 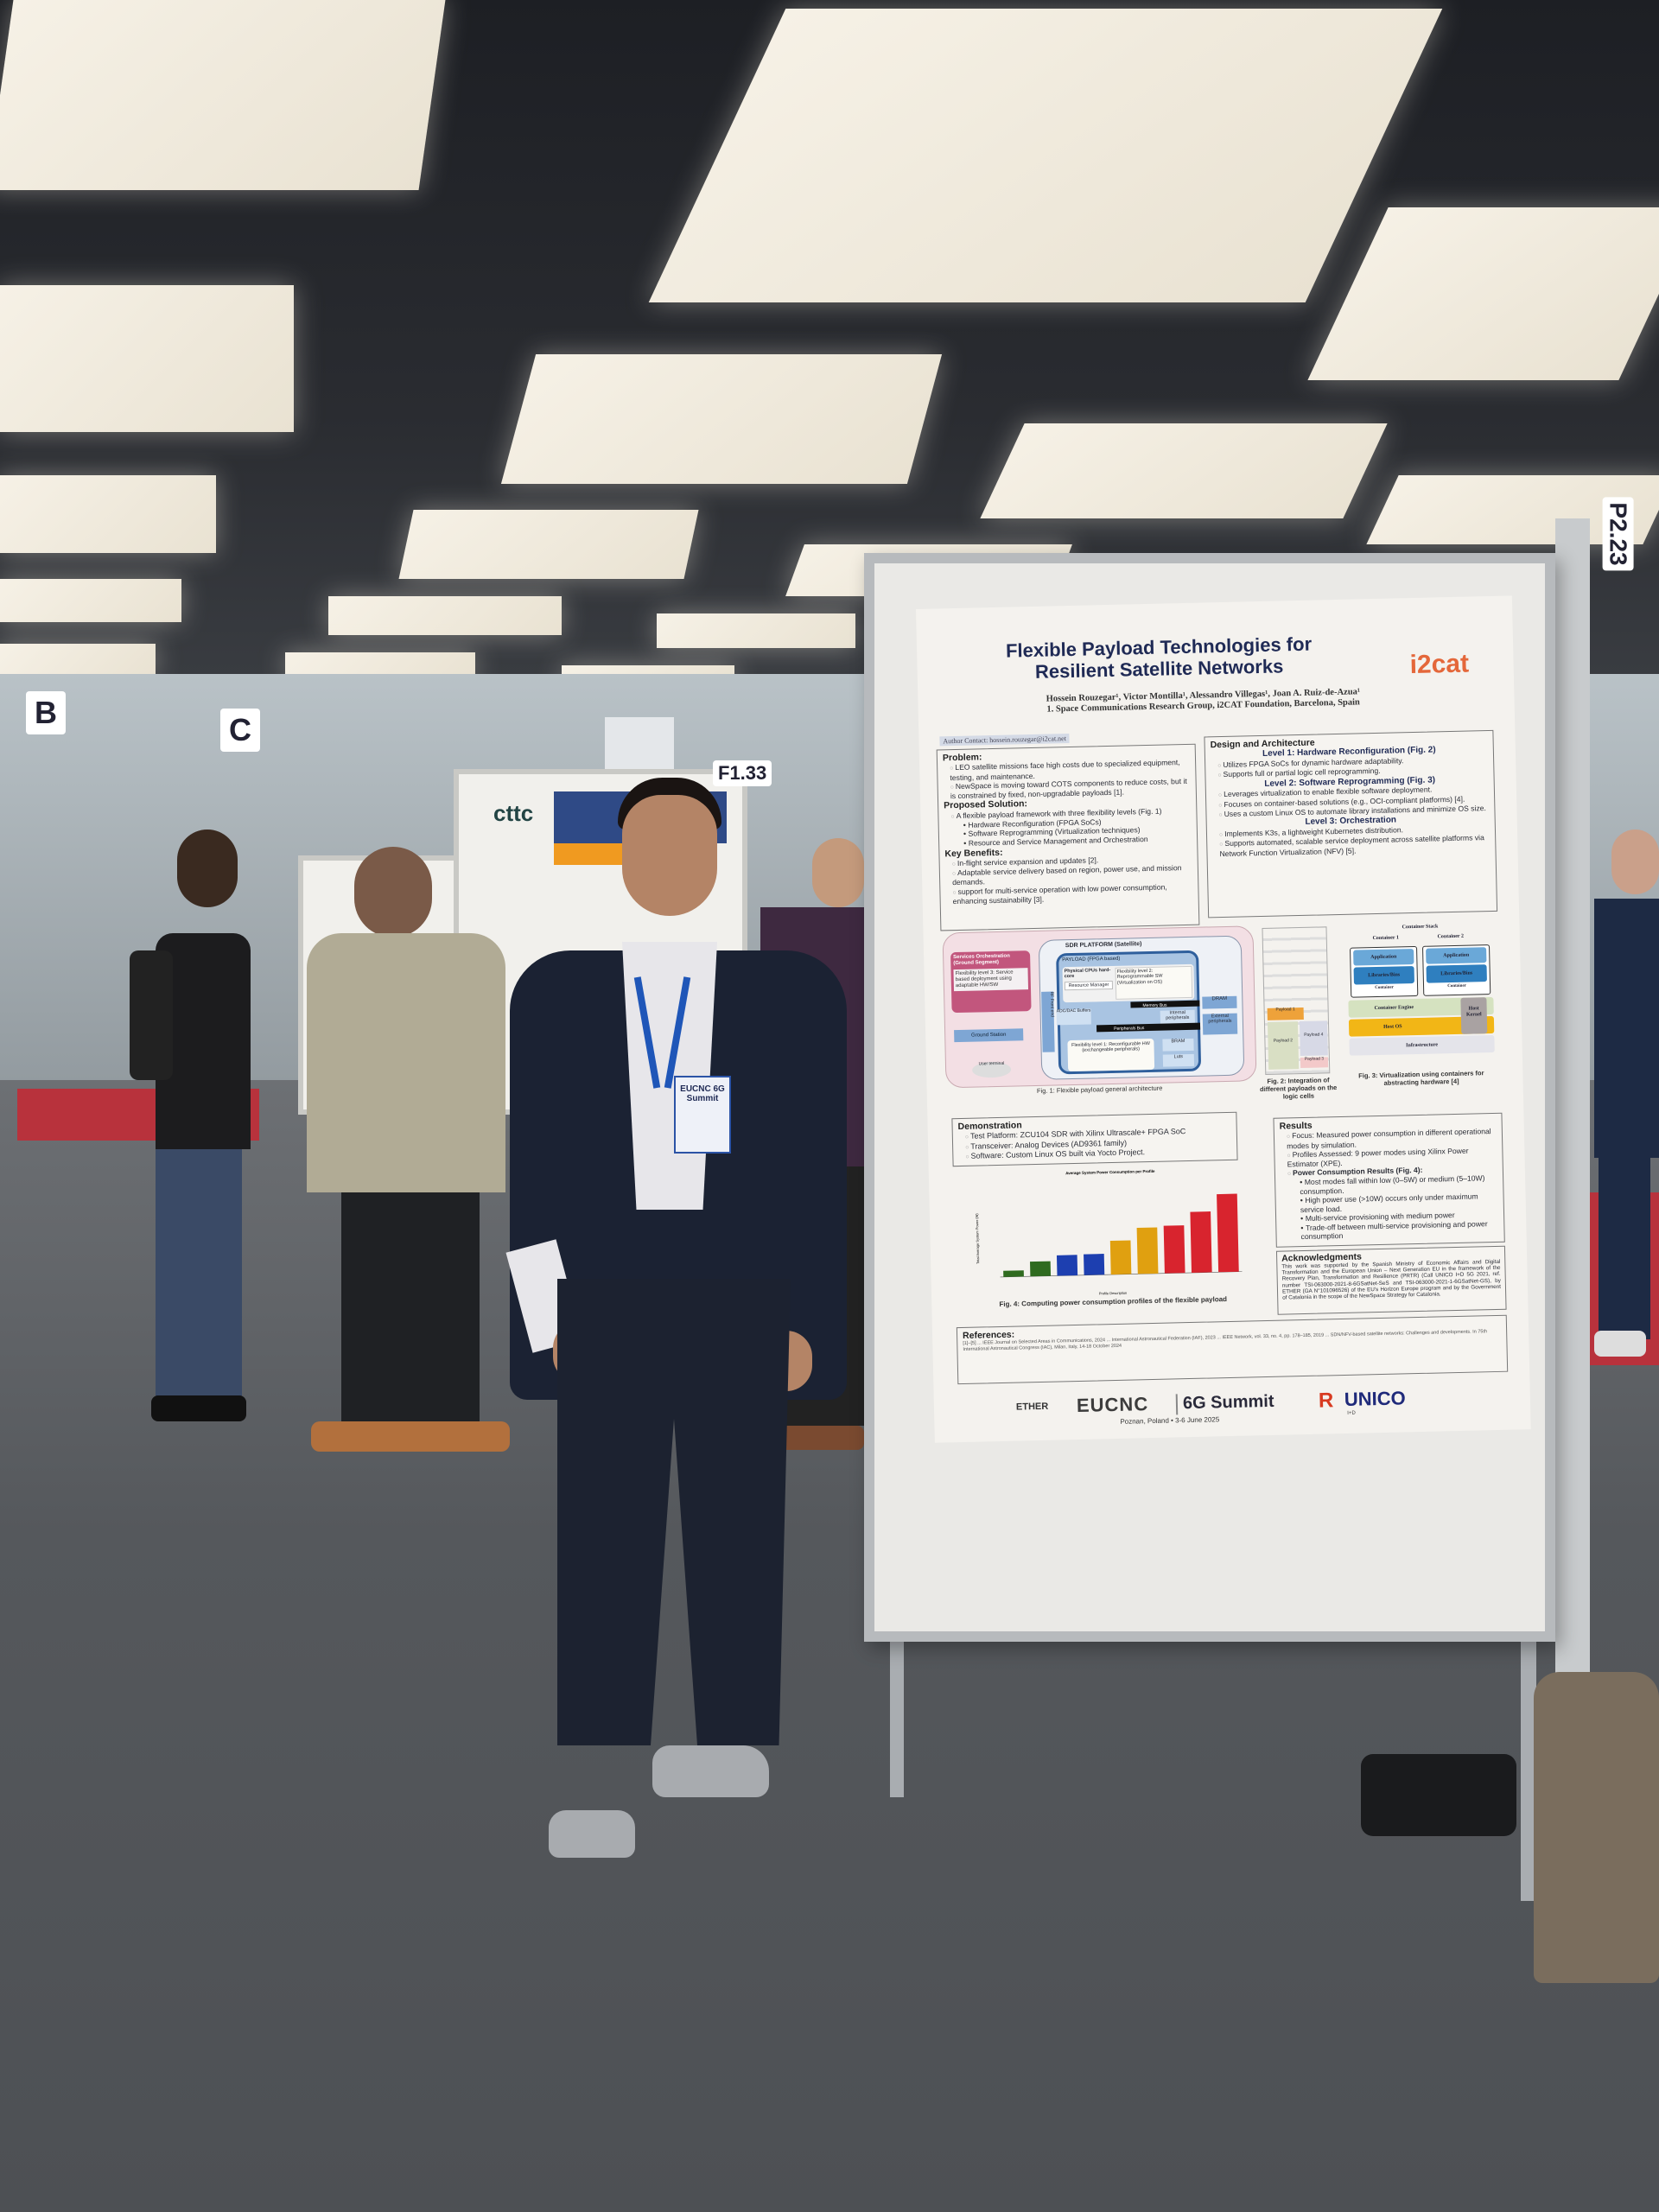 What do you see at coordinates (592, 1834) in the screenshot?
I see `left-sneaker` at bounding box center [592, 1834].